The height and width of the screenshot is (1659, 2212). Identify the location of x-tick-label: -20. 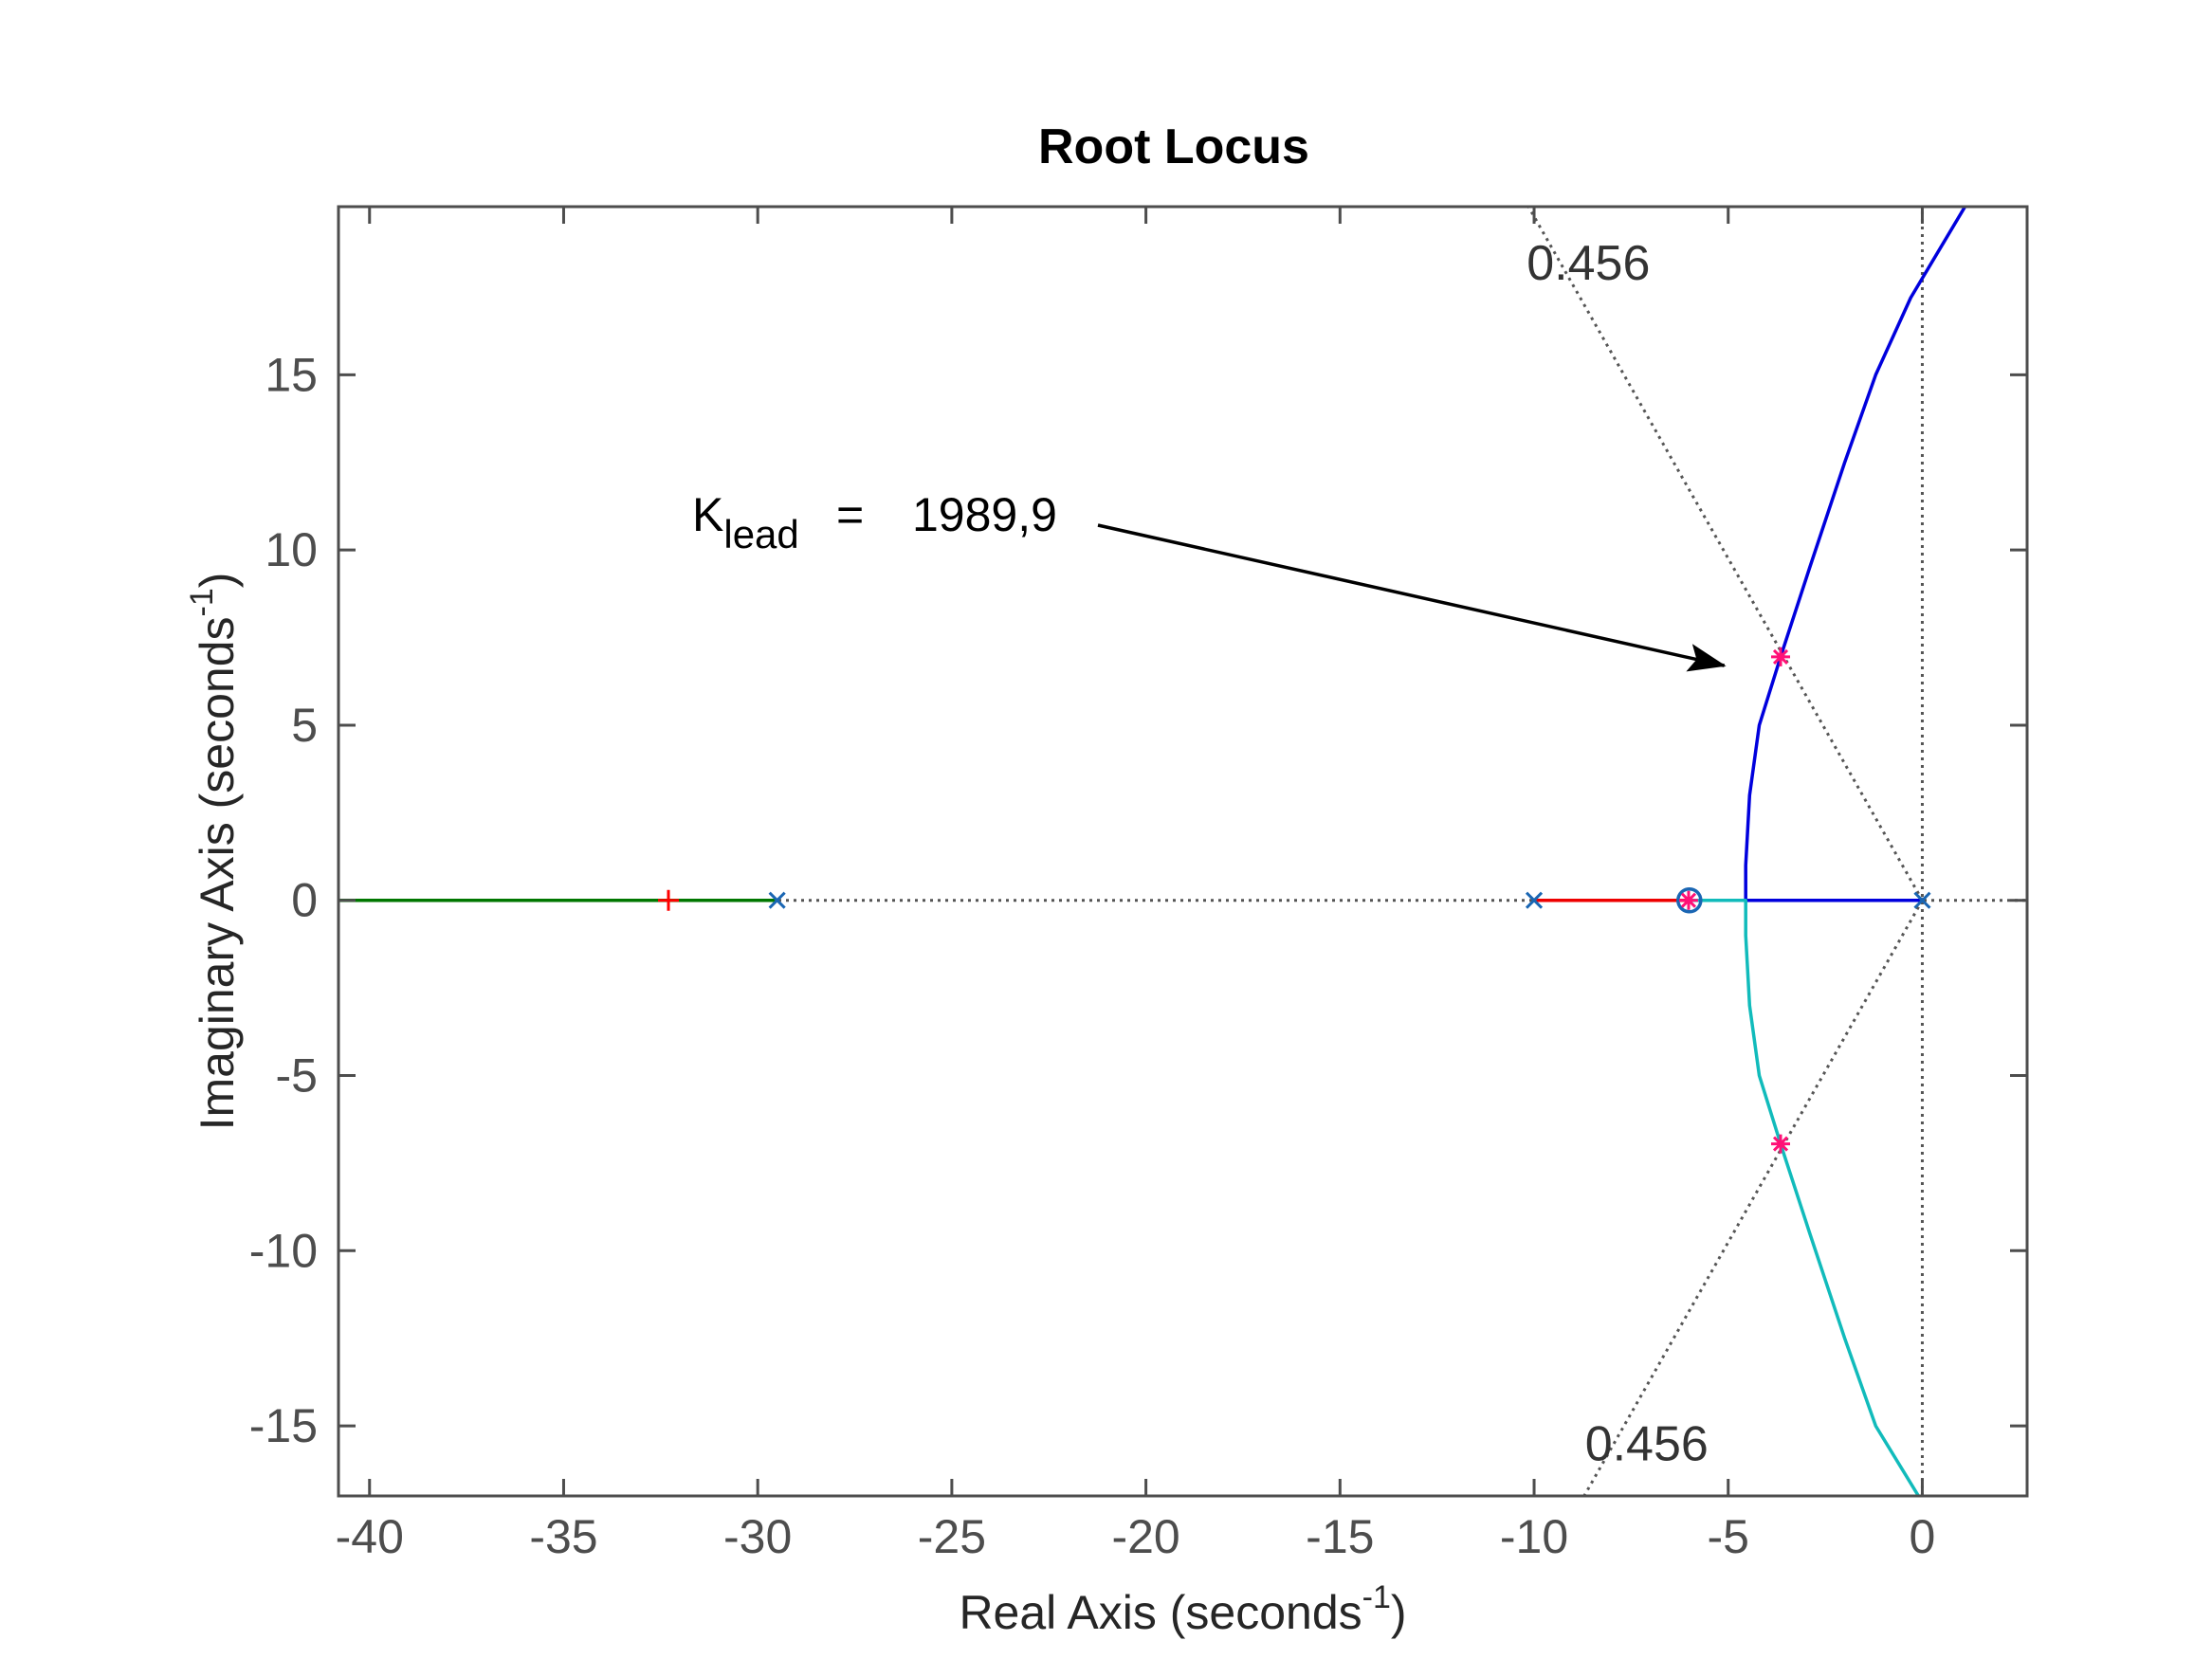
(1145, 1536).